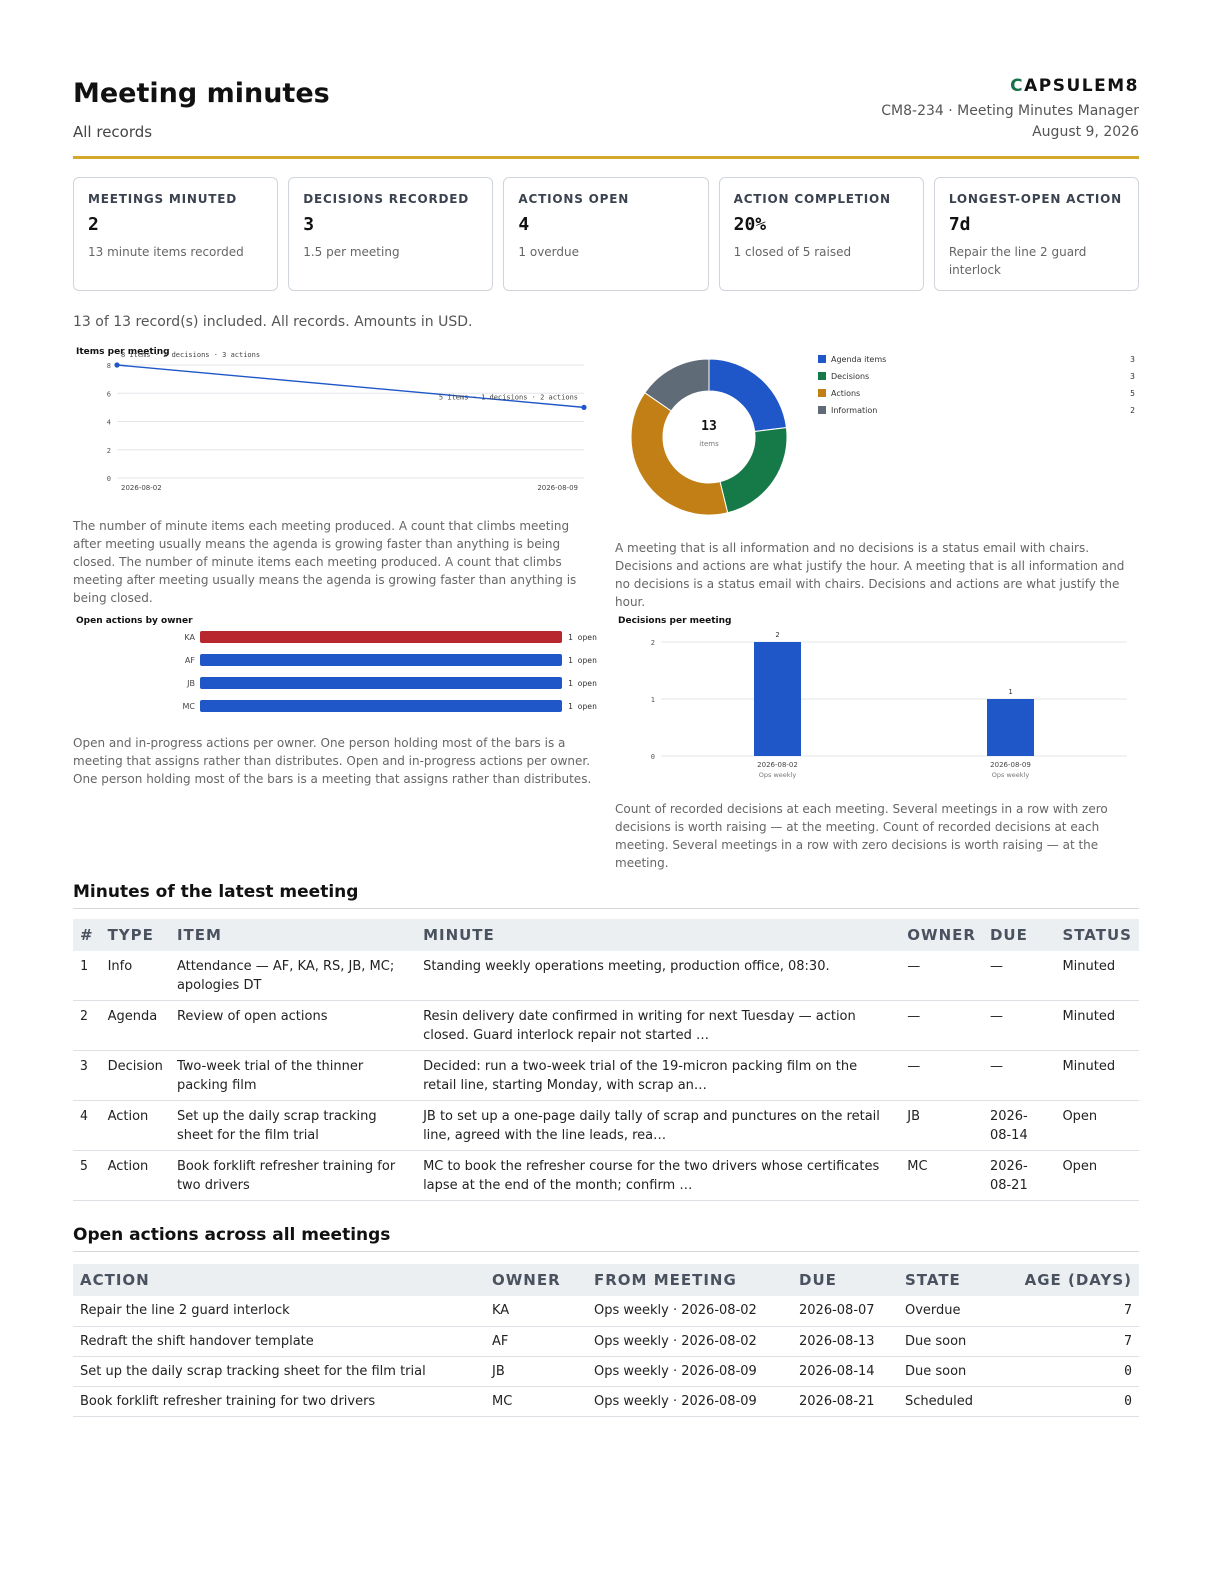  What do you see at coordinates (750, 224) in the screenshot?
I see `kpi-value: 20%` at bounding box center [750, 224].